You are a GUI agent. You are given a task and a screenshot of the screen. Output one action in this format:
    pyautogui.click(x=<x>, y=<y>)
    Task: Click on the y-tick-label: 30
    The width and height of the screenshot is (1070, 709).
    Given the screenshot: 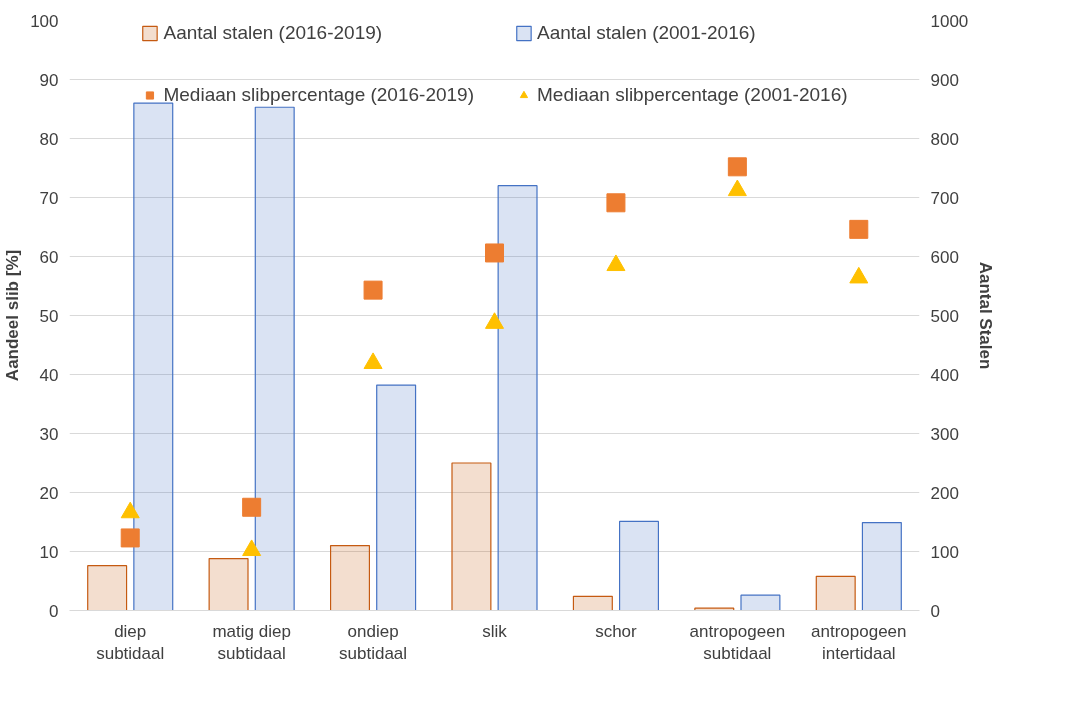 What is the action you would take?
    pyautogui.click(x=49, y=434)
    